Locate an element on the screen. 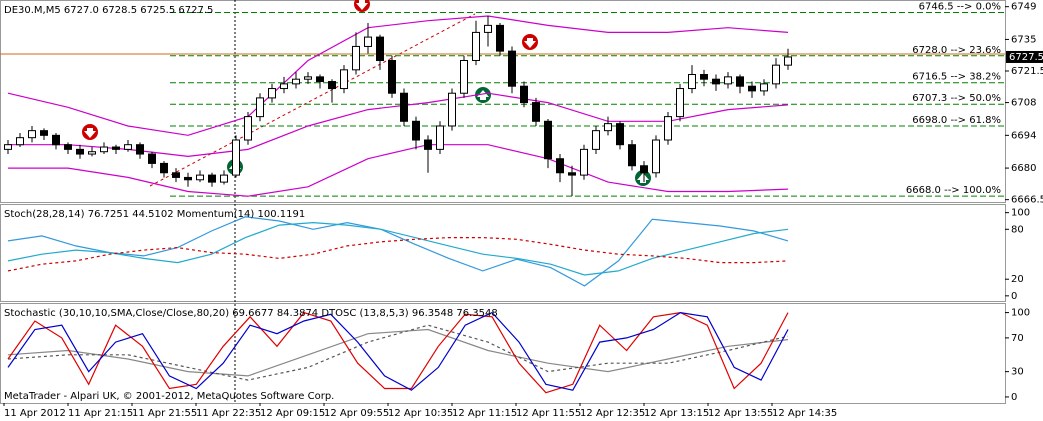  x-tick-label: 12 Apr 11:15 is located at coordinates (484, 413).